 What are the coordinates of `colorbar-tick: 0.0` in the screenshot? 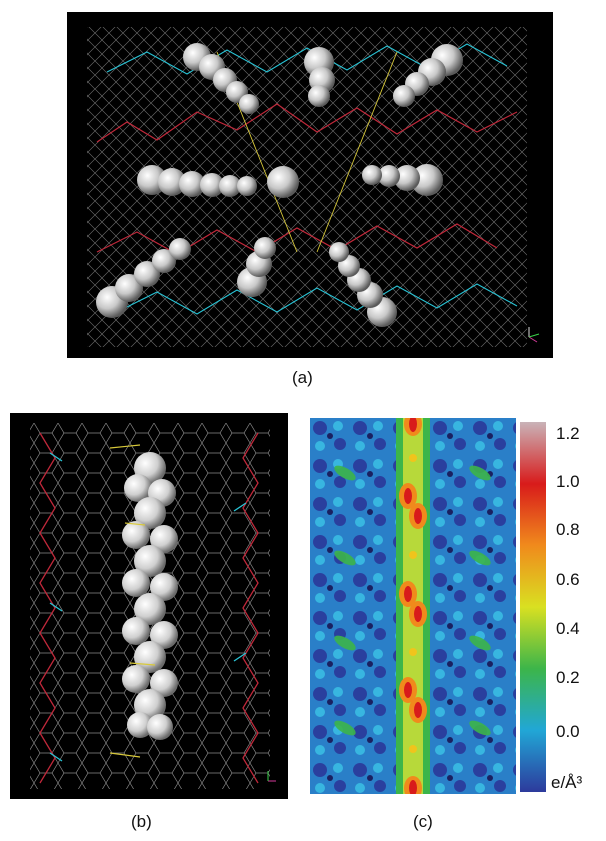 It's located at (568, 731).